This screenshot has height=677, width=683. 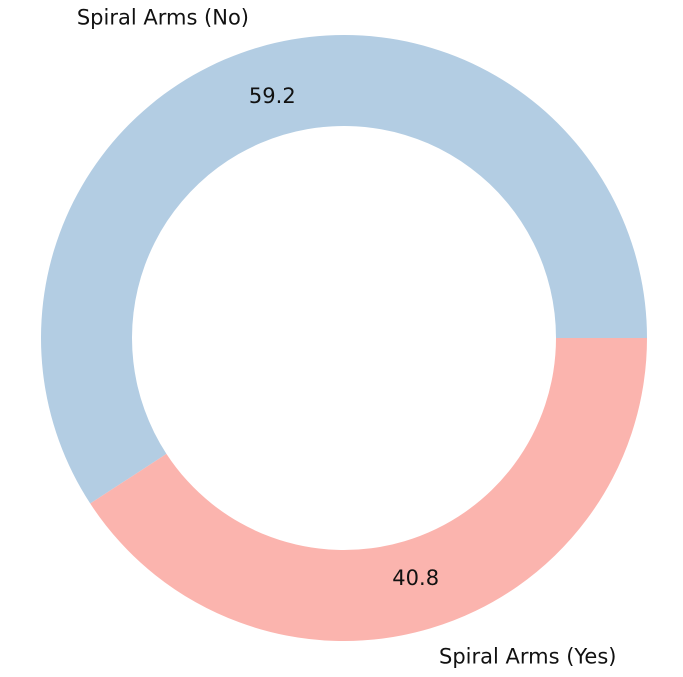 What do you see at coordinates (163, 18) in the screenshot?
I see `slice-category-label: Spiral Arms (No)` at bounding box center [163, 18].